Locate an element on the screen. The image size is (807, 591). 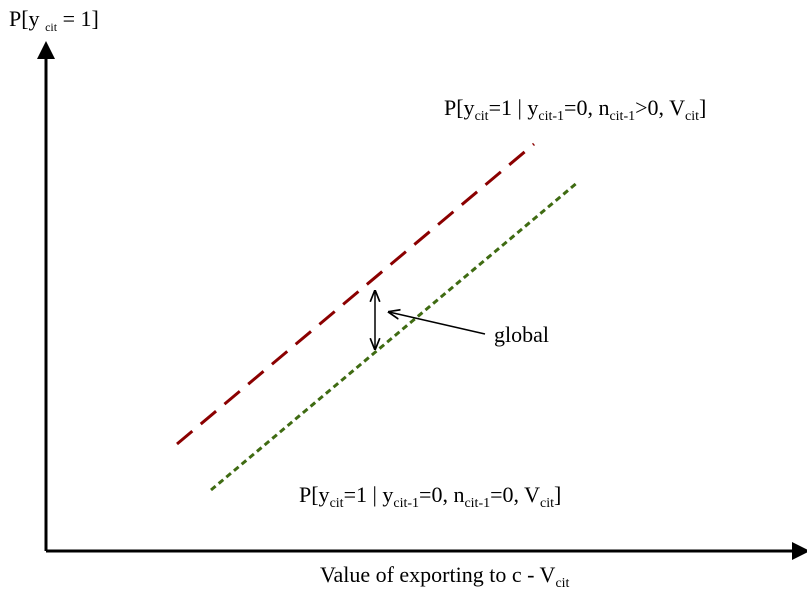
lower-curve-label: P[ycit=1 | ycit-1=0, ncit-1=0, Vcit] is located at coordinates (430, 496).